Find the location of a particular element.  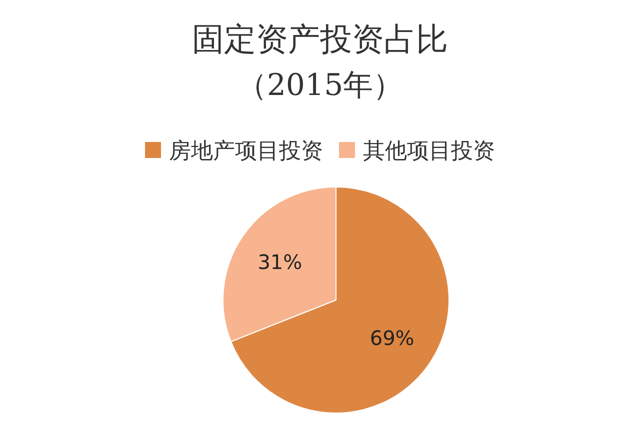

legend-label: 其他项目投资 is located at coordinates (429, 151).